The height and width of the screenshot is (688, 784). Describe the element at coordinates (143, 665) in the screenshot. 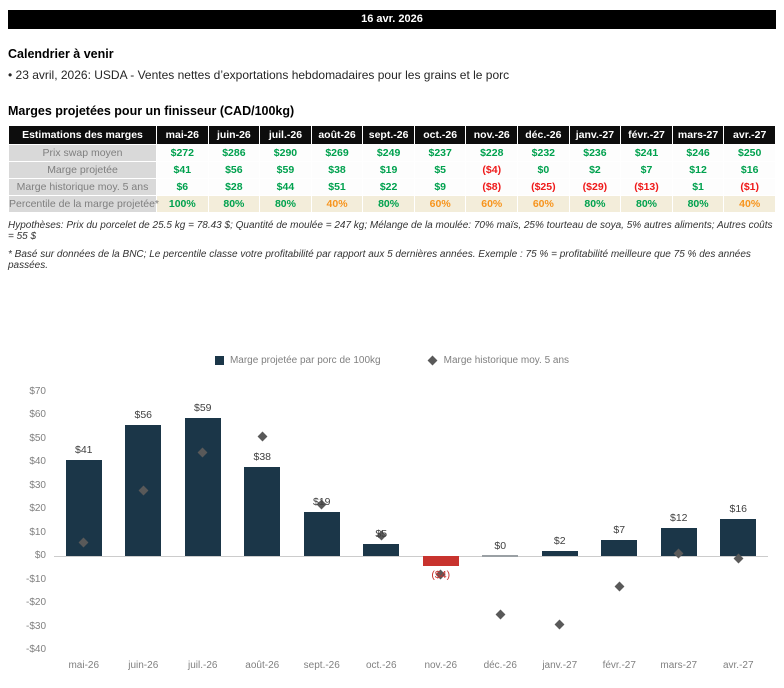

I see `x-axis-label: juin-26` at that location.